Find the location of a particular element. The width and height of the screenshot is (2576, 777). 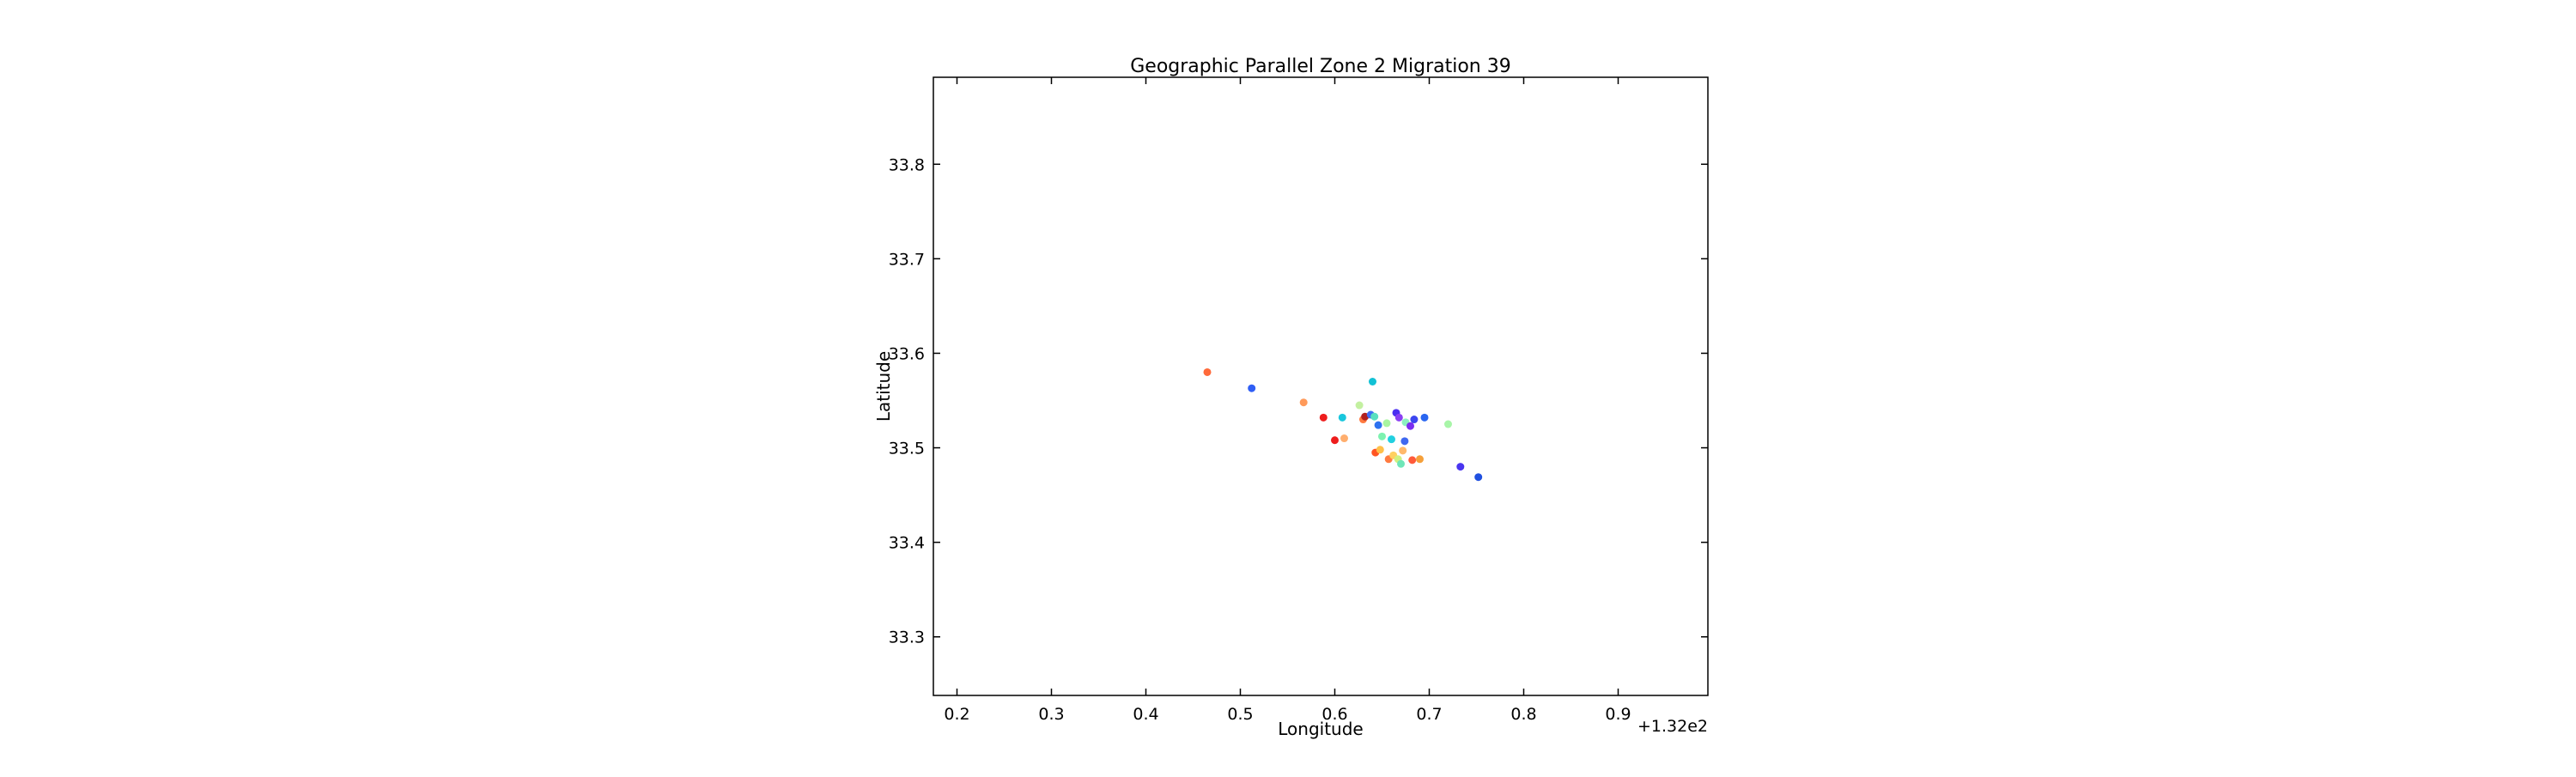

x-tick-label: 0.5 is located at coordinates (1240, 714).